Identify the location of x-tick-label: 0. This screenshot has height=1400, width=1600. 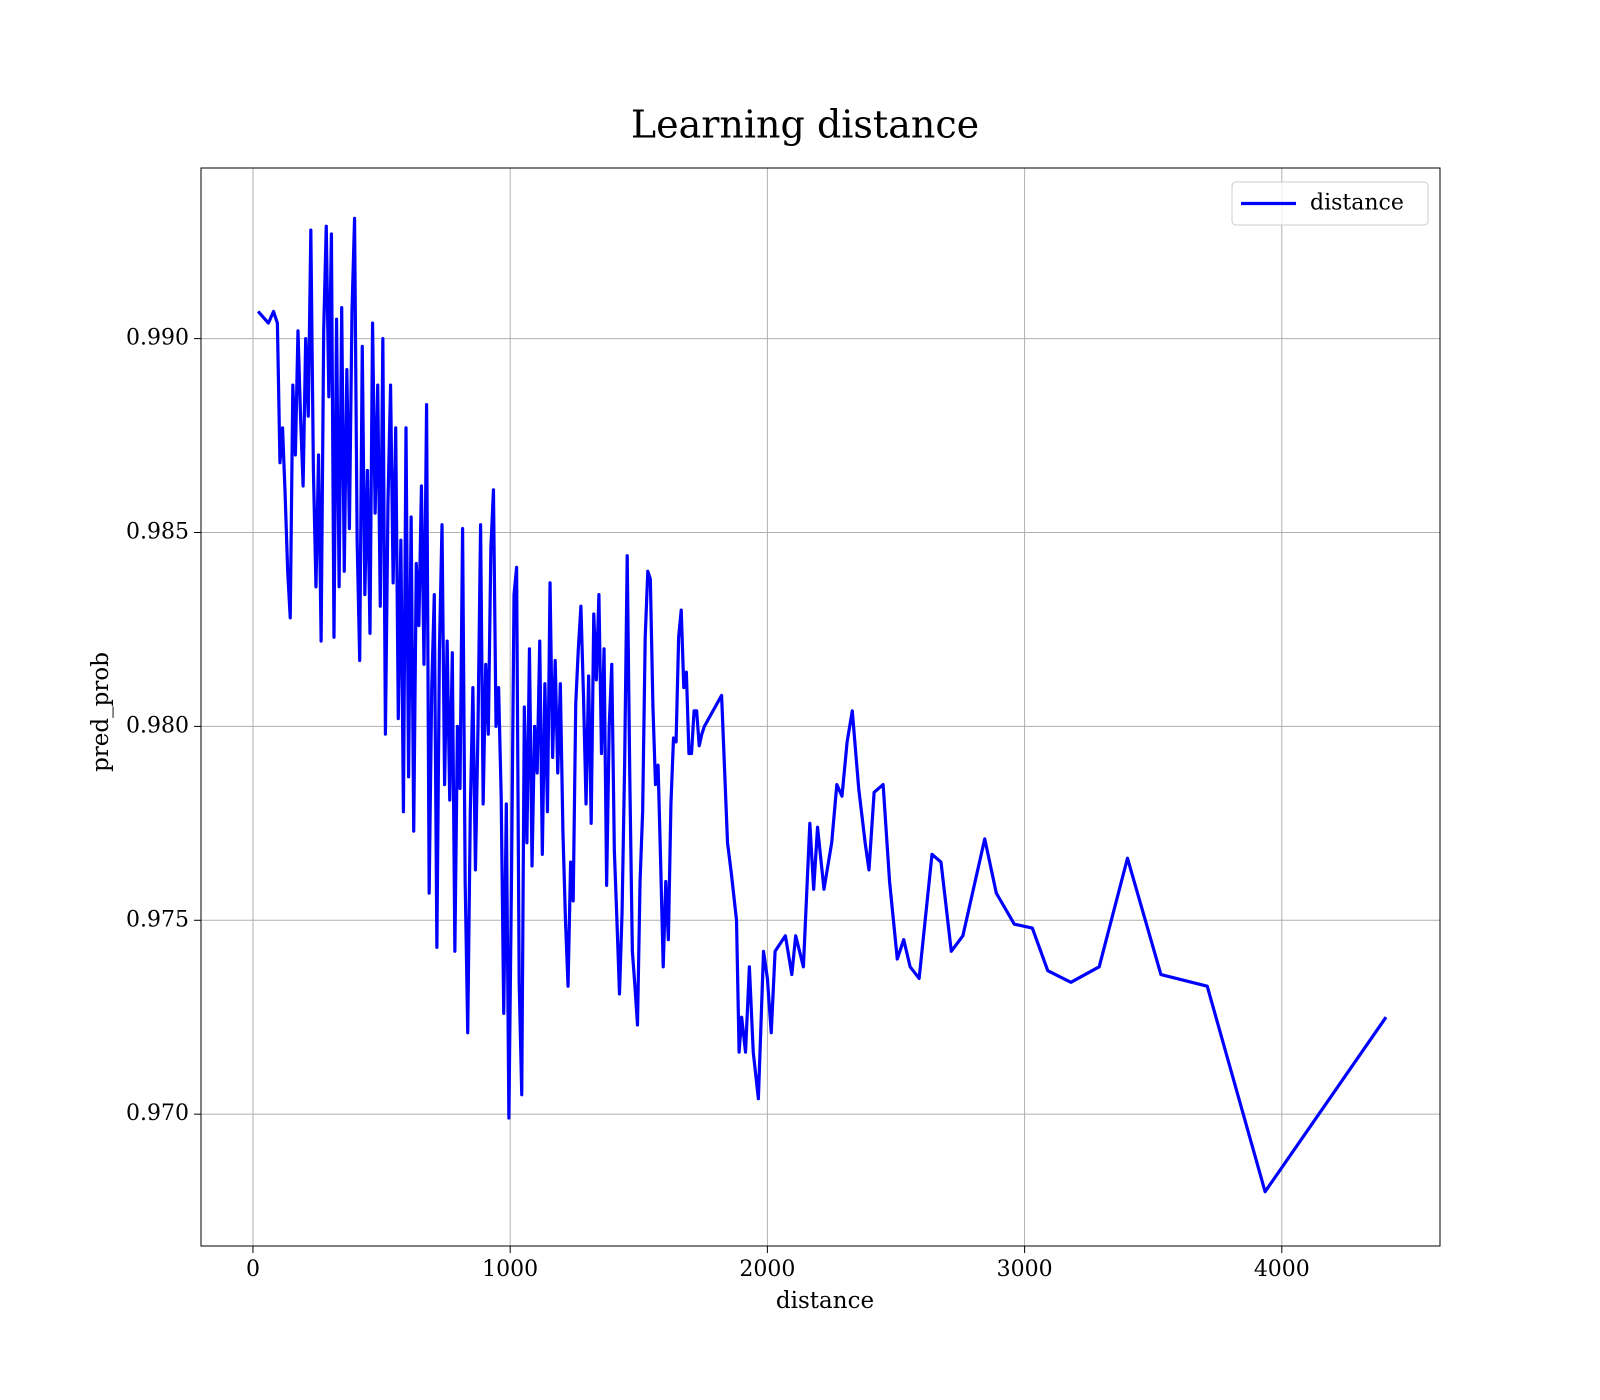
(253, 1269).